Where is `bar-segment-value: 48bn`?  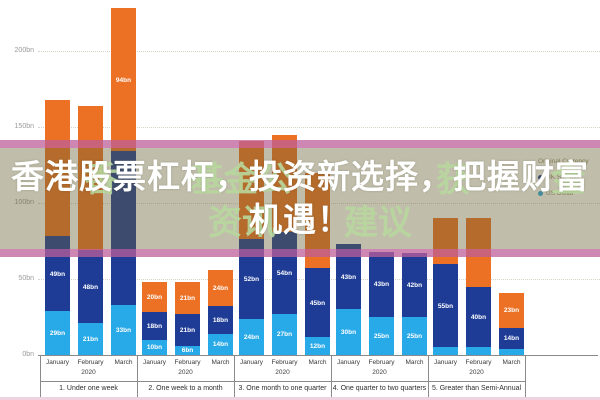 bar-segment-value: 48bn is located at coordinates (90, 287).